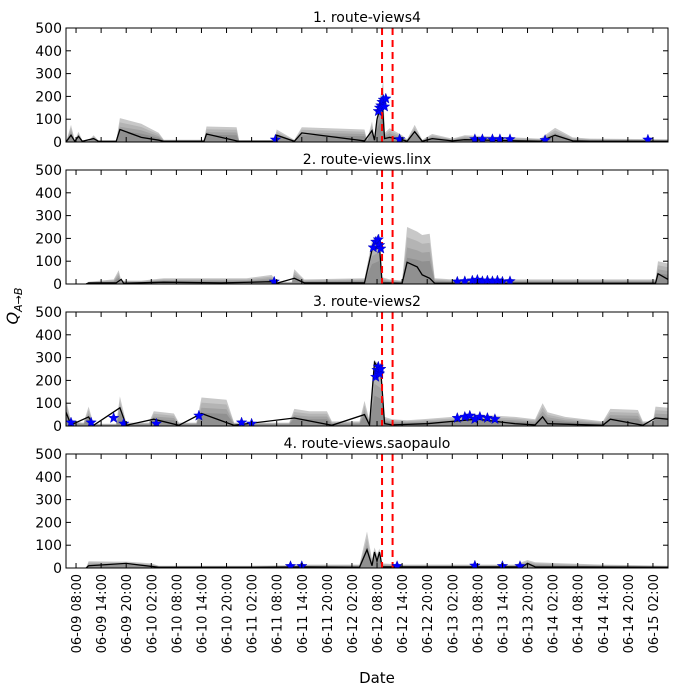 The width and height of the screenshot is (677, 697). I want to click on x-tick-label: 06-12 08:00, so click(378, 613).